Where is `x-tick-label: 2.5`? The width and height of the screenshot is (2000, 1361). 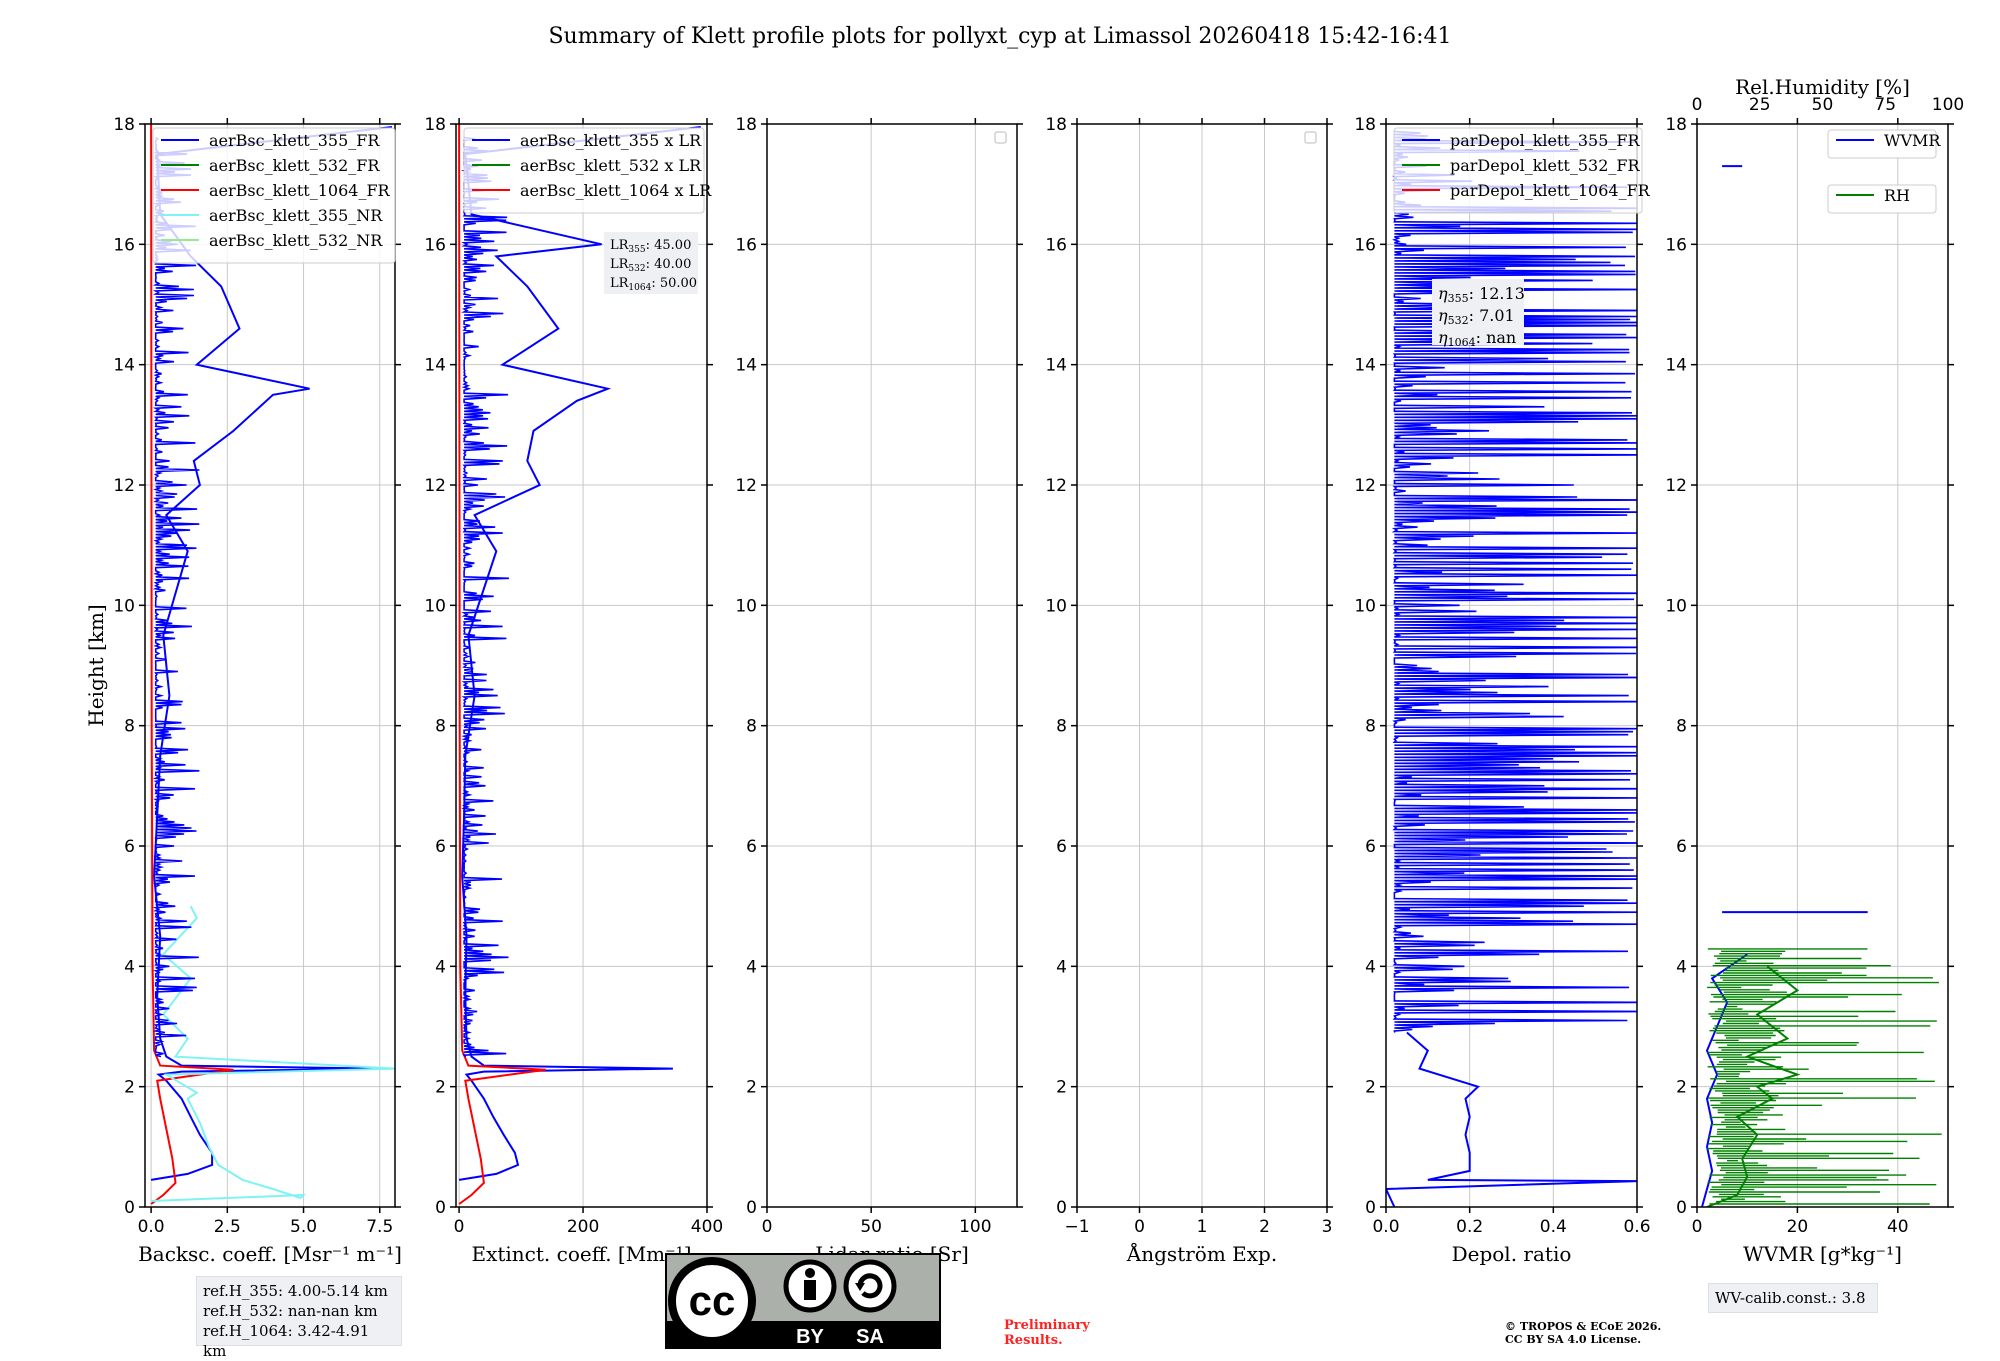
x-tick-label: 2.5 is located at coordinates (227, 1227).